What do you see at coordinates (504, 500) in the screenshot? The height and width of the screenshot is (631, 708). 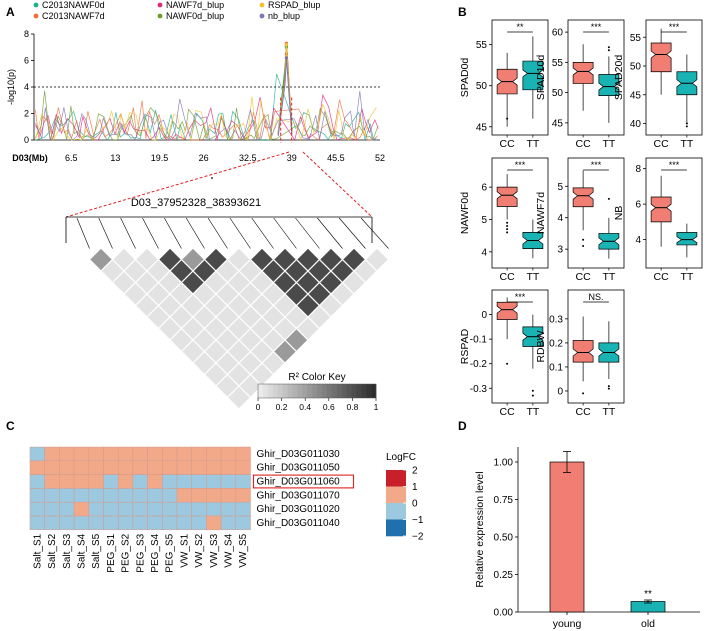 I see `bar-y-tick-label: 0.75` at bounding box center [504, 500].